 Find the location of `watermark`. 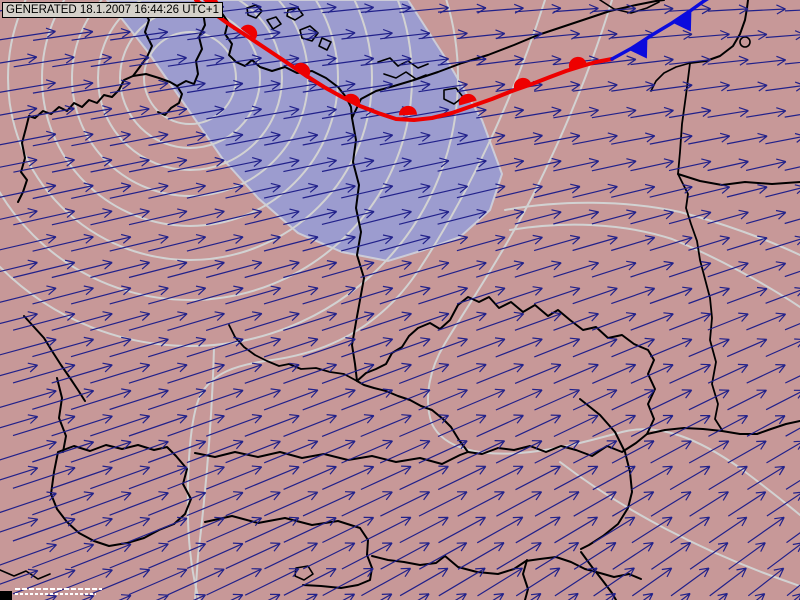

watermark is located at coordinates (51, 594).